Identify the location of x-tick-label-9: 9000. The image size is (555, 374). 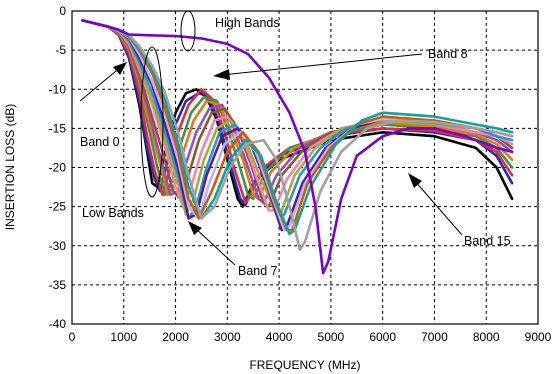
(538, 337).